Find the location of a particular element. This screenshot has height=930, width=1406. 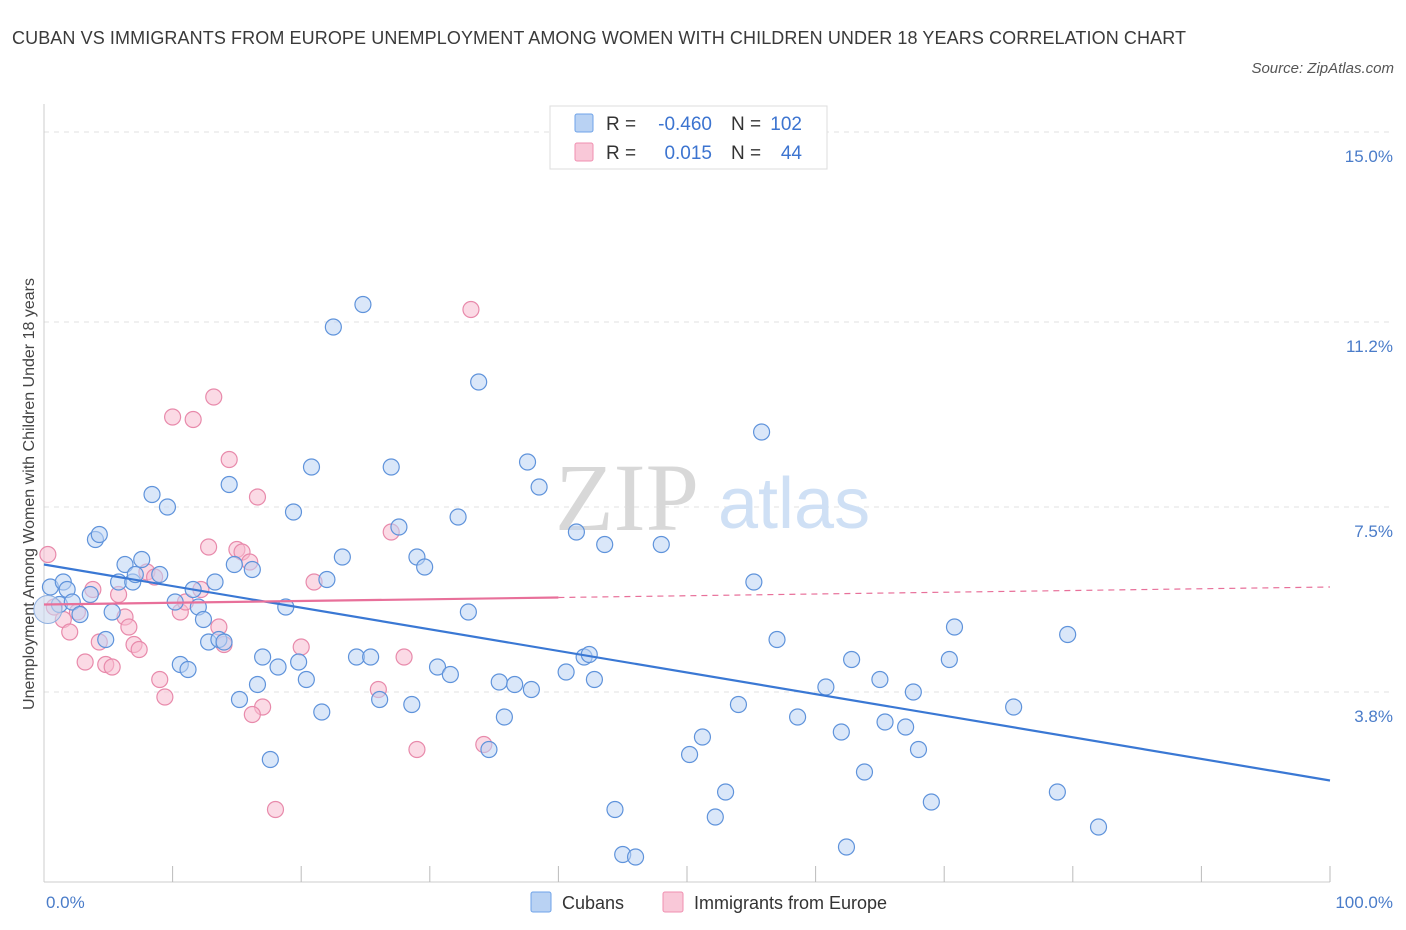

y-tick-label: 7.5% is located at coordinates (1373, 531).